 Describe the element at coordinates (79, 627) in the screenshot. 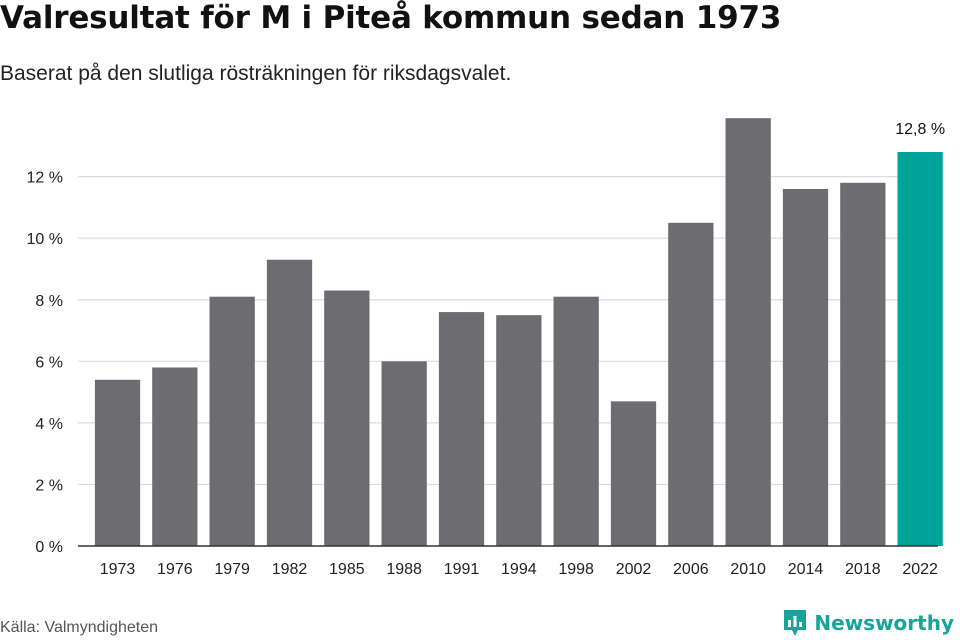

I see `source-note: Källa: Valmyndigheten` at that location.